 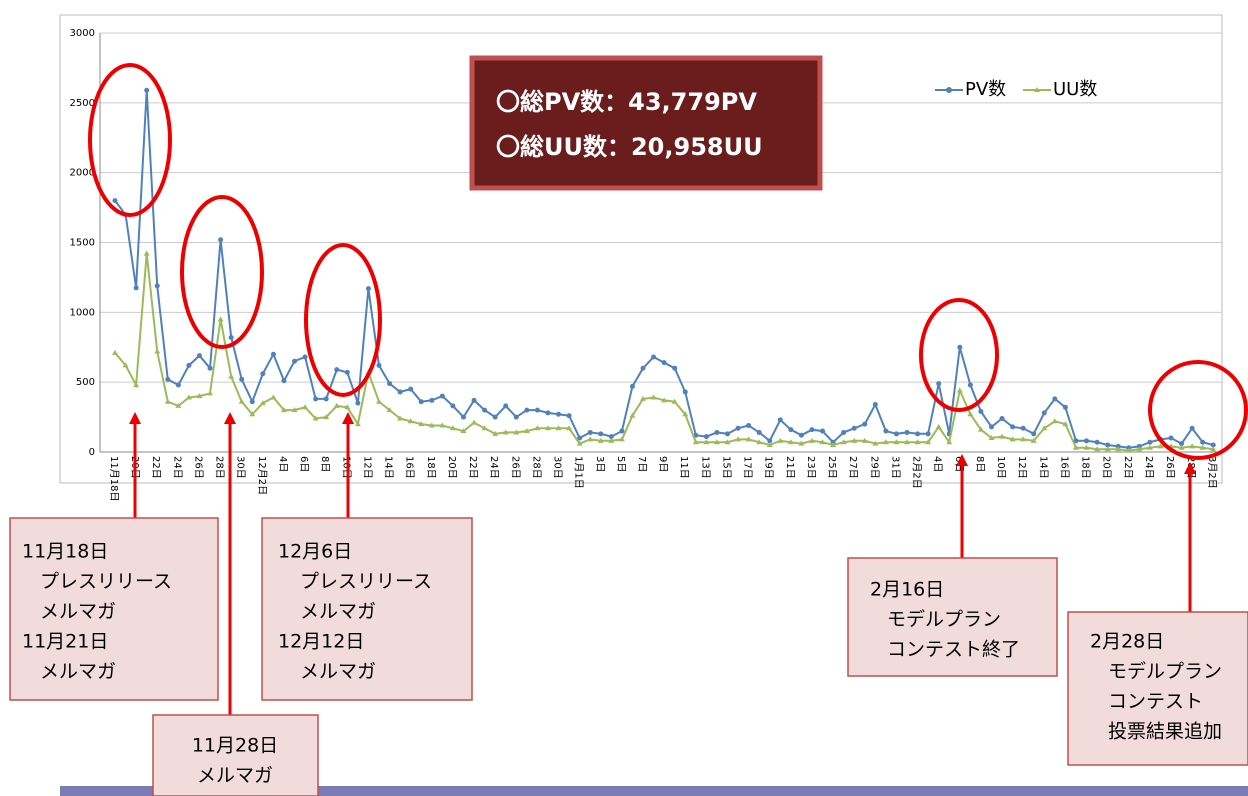 I want to click on callout-box, so click(x=114, y=609).